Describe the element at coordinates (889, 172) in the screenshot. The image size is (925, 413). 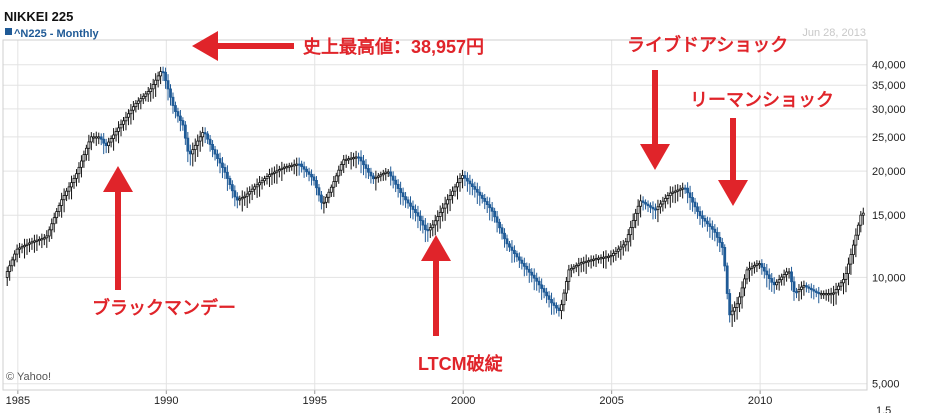
I see `y-tick-label: 20,000` at that location.